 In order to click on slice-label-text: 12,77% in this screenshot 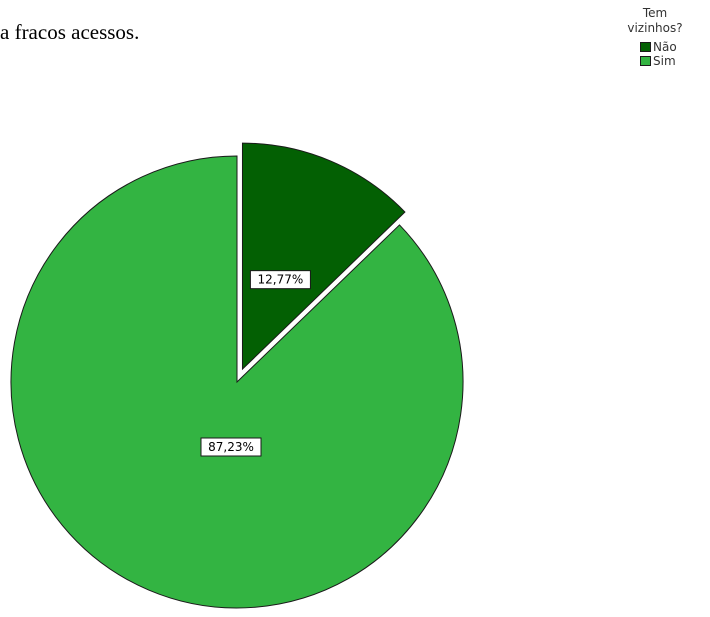, I will do `click(281, 280)`.